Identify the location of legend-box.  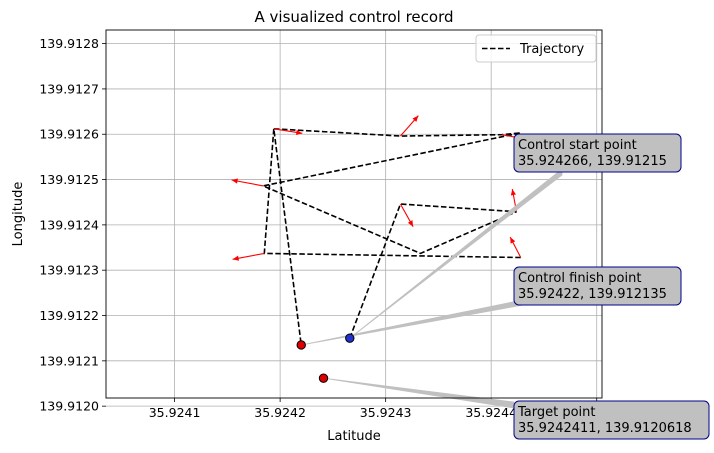
(536, 48).